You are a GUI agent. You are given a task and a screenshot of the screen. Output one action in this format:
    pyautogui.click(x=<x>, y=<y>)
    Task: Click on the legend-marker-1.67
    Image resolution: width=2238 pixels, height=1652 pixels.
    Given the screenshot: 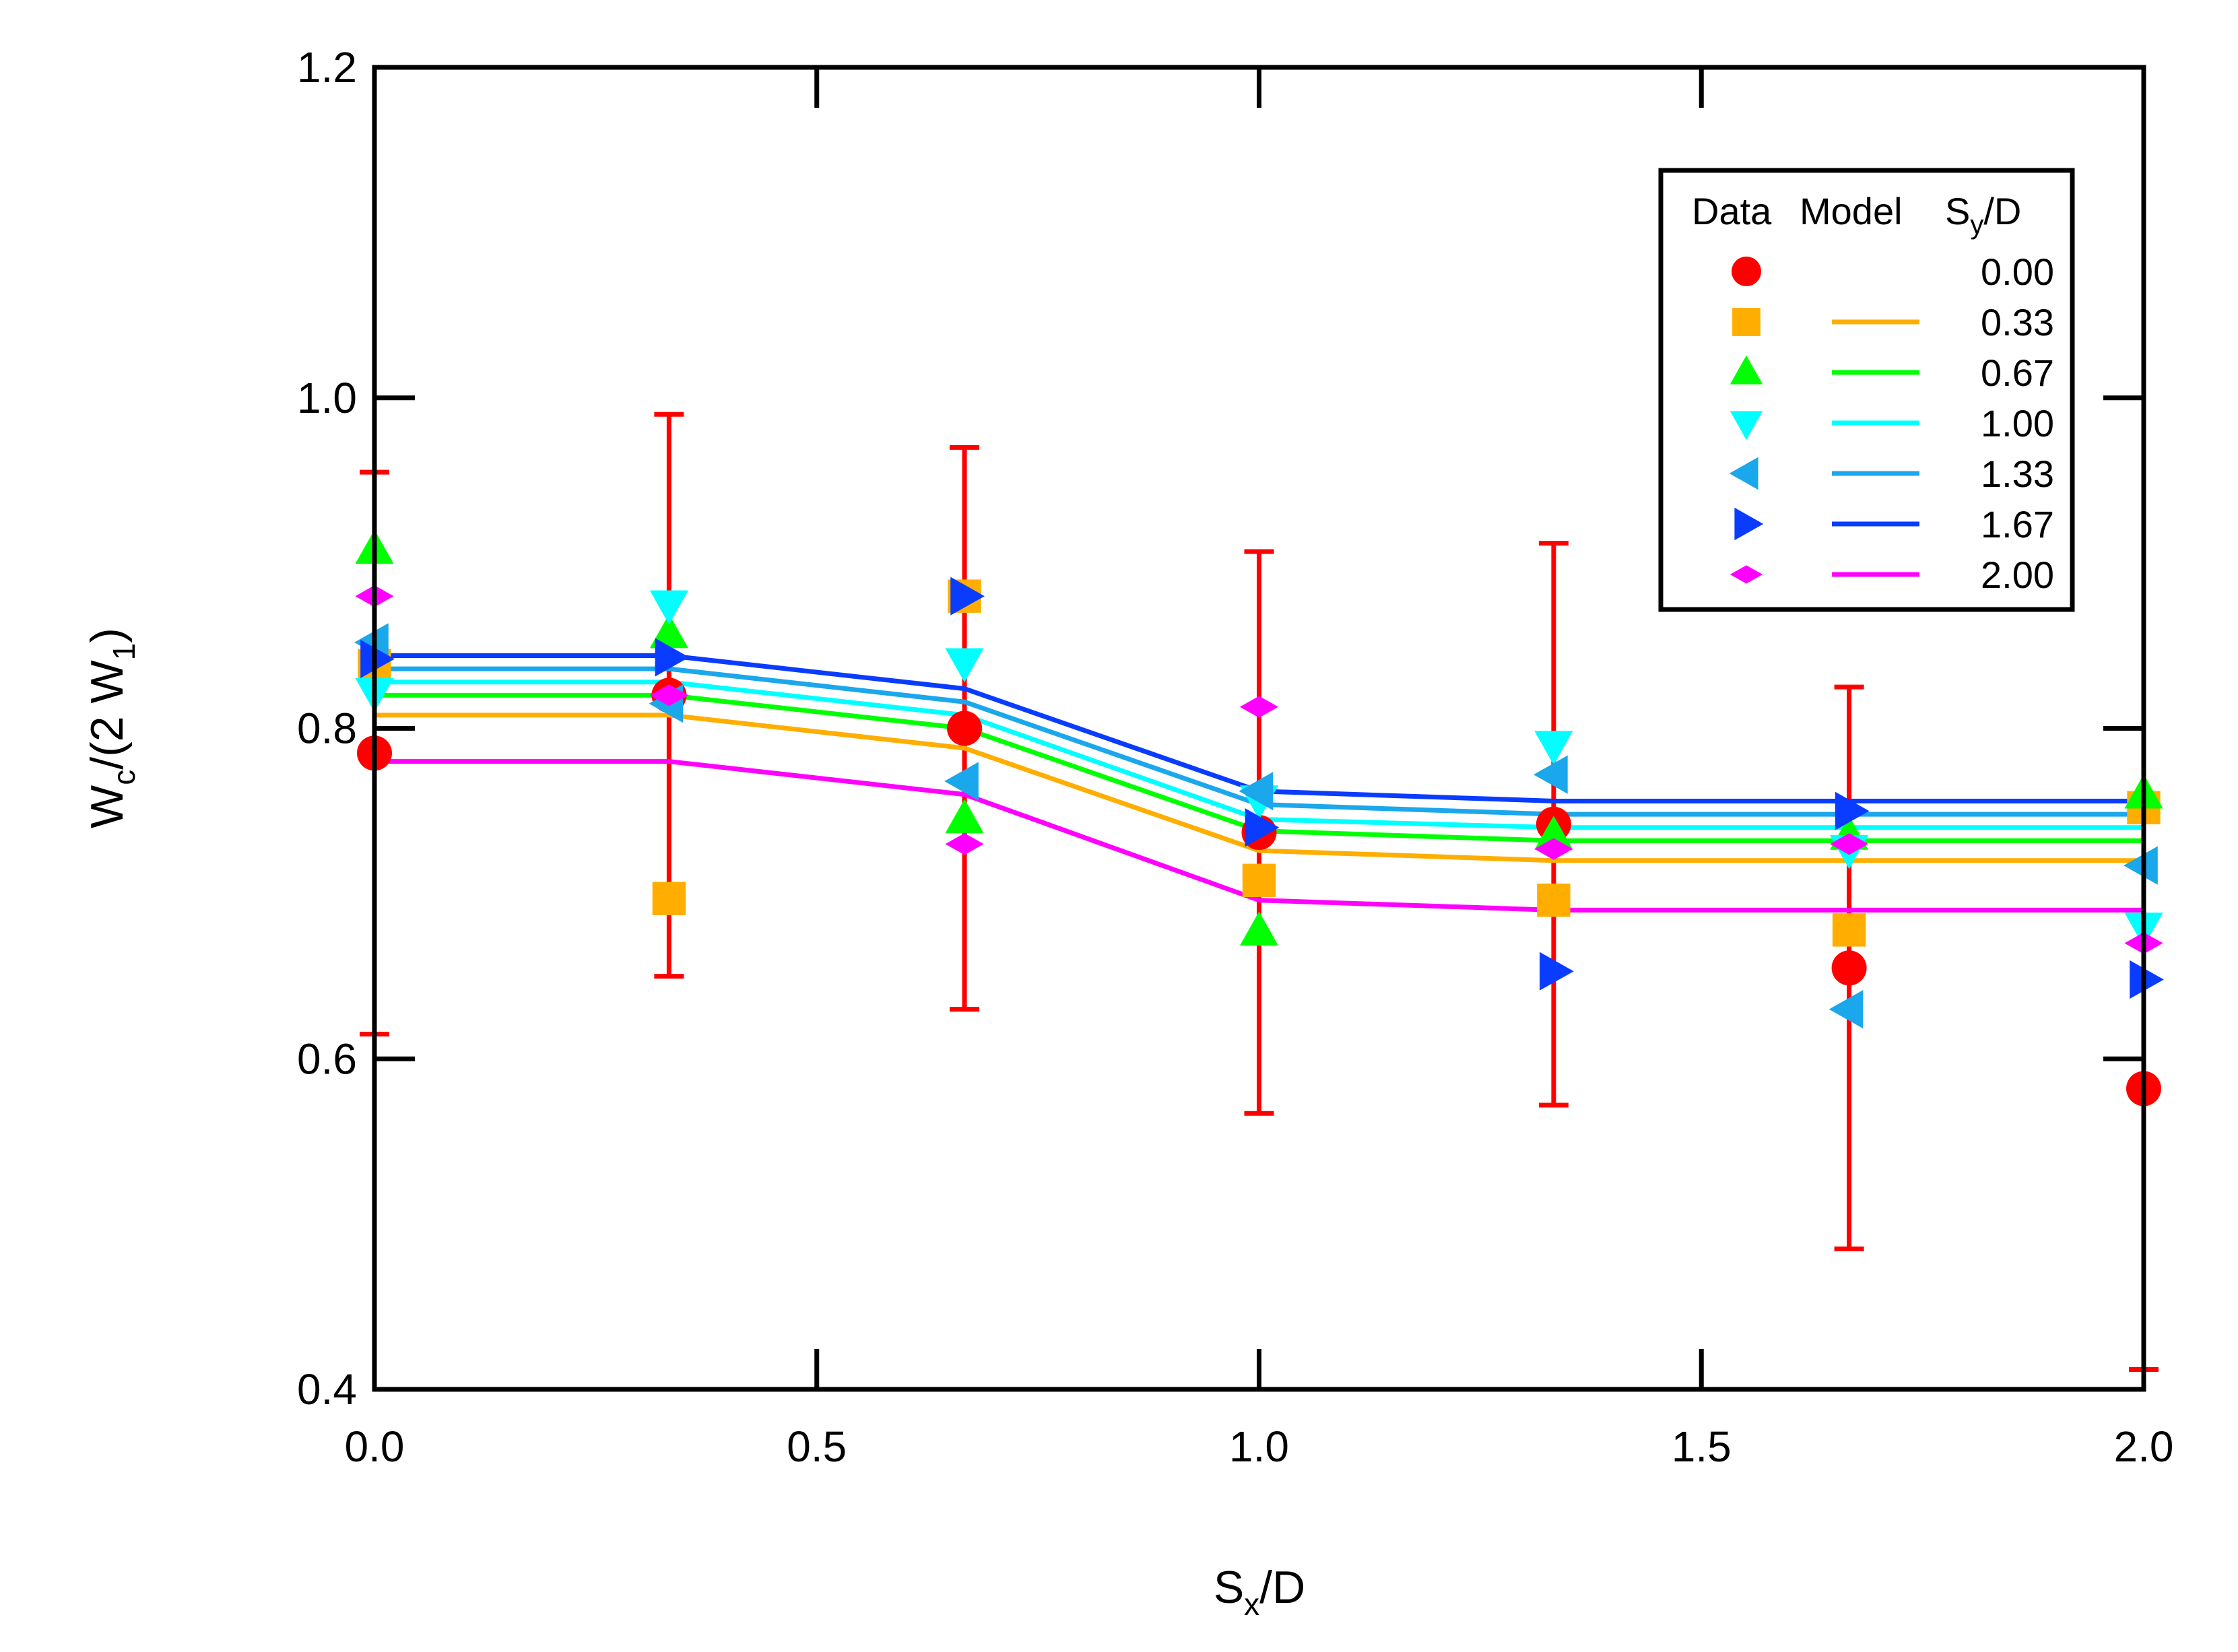 What is the action you would take?
    pyautogui.click(x=1749, y=524)
    